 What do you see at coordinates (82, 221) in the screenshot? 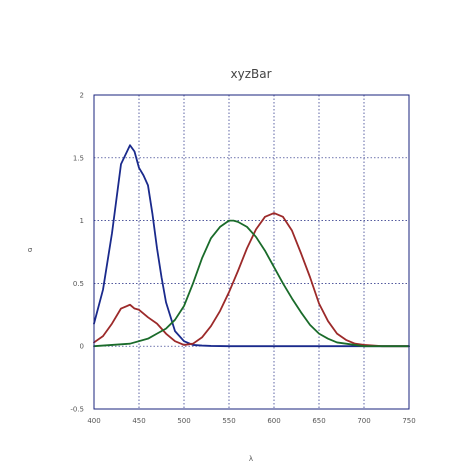
I see `y-tick-label: 1` at bounding box center [82, 221].